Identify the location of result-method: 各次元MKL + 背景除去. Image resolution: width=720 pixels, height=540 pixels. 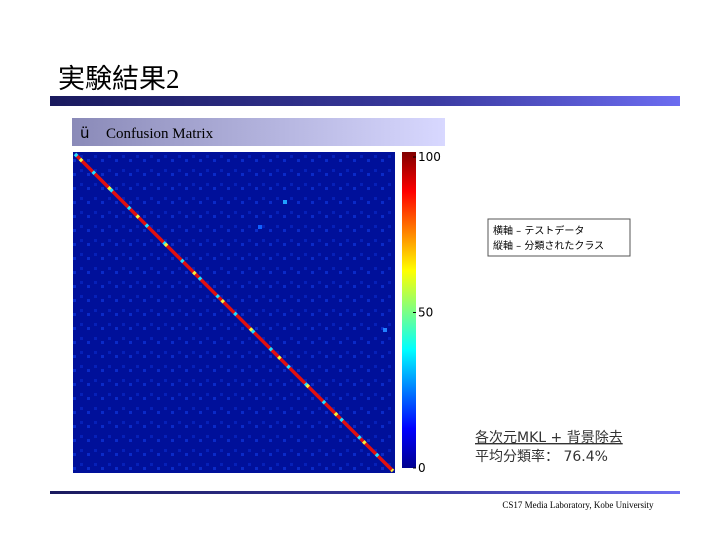
(549, 438).